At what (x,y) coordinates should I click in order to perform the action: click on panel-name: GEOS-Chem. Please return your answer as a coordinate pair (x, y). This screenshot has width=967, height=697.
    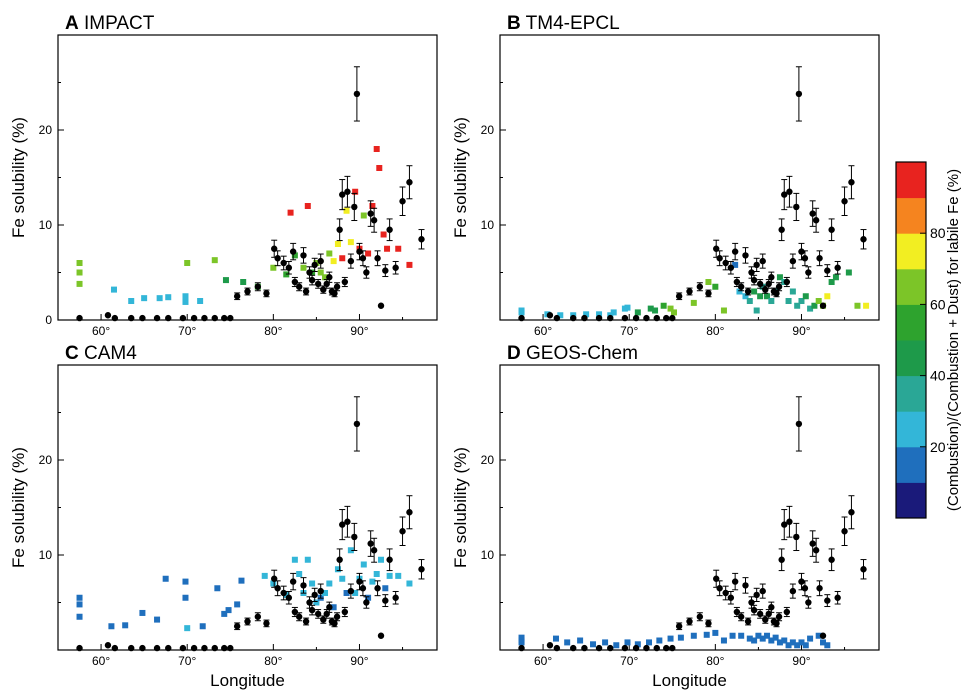
    Looking at the image, I should click on (579, 353).